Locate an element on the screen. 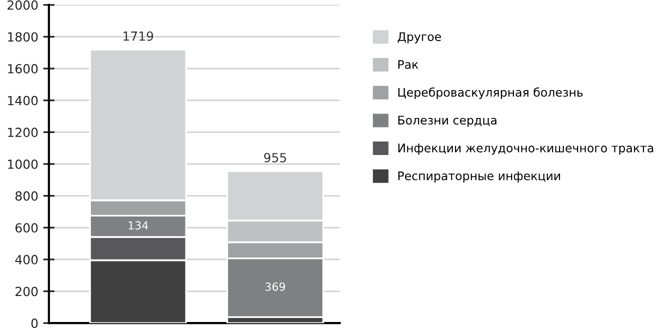 The height and width of the screenshot is (328, 670). data-label: 134 is located at coordinates (138, 225).